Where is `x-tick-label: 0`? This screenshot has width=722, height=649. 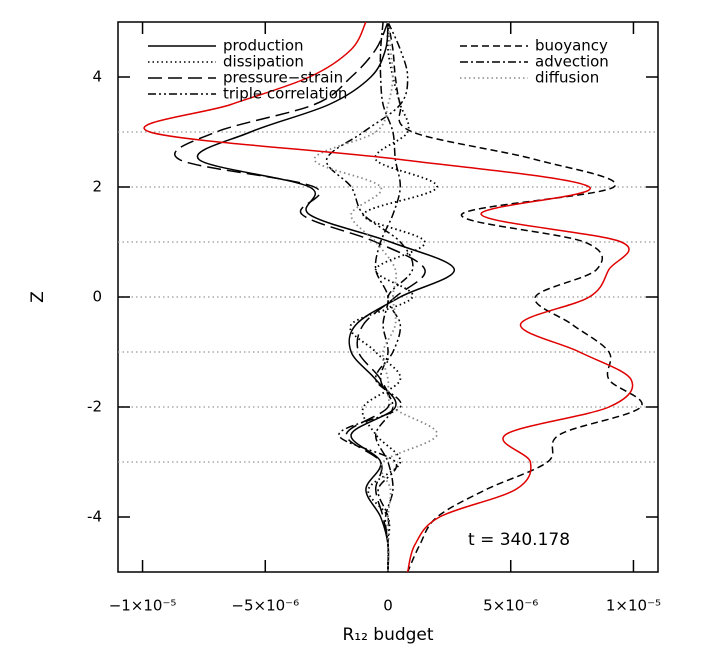 x-tick-label: 0 is located at coordinates (388, 606).